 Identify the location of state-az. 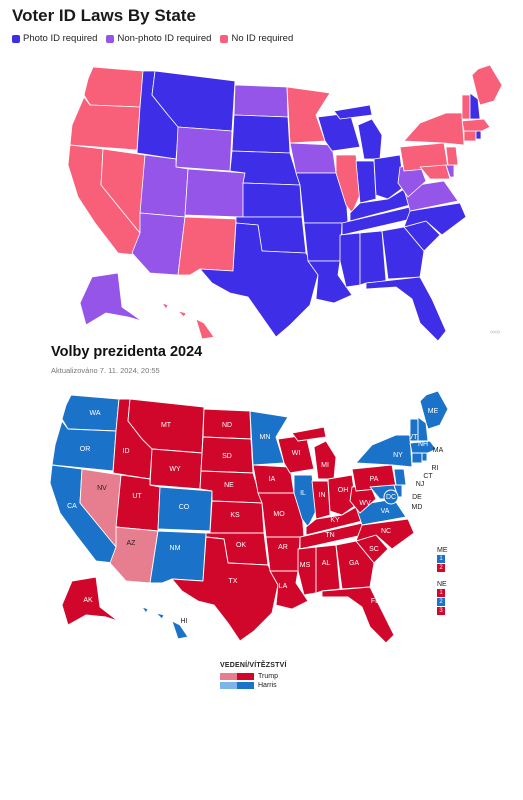
(158, 244).